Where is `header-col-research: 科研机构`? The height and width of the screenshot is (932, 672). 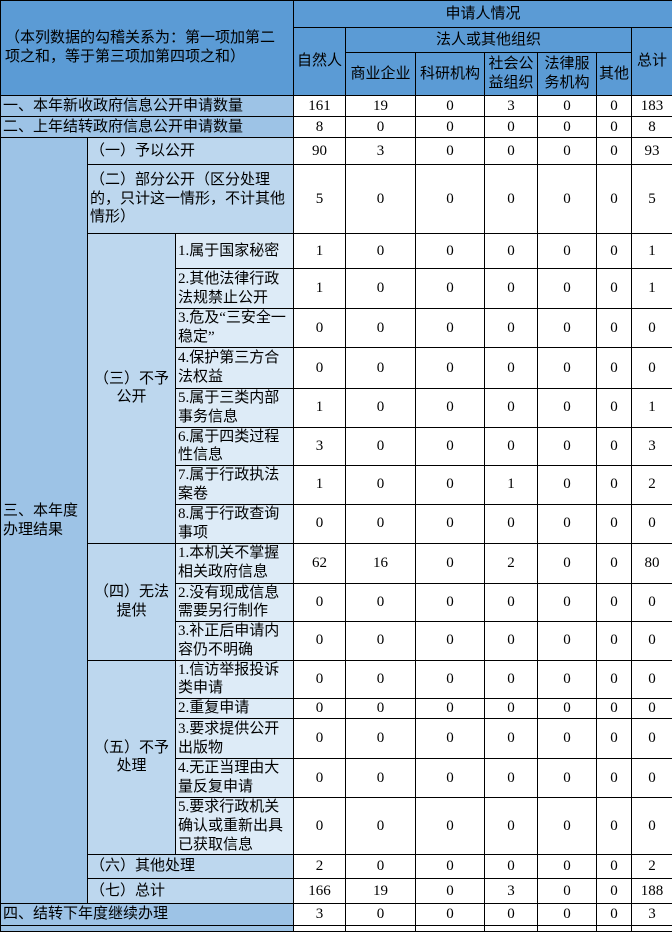
header-col-research: 科研机构 is located at coordinates (450, 74).